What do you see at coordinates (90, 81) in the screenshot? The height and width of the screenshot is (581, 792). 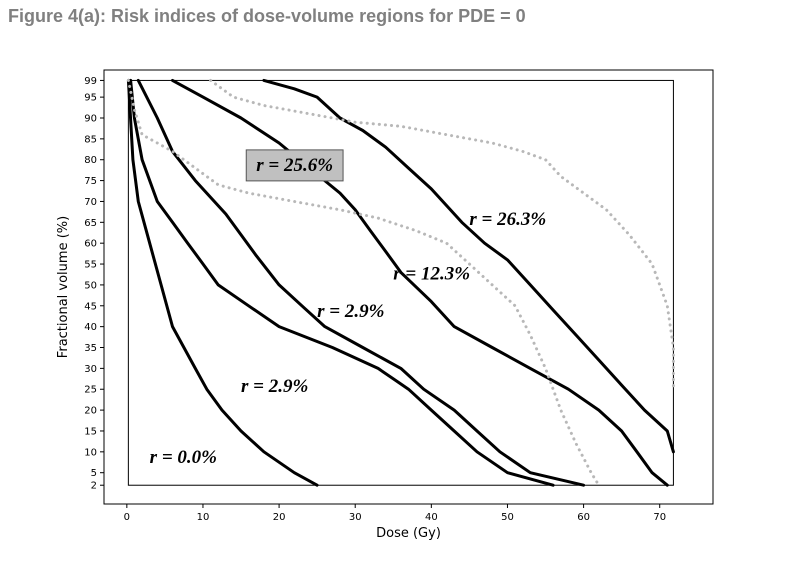 I see `y-tick-label: 99` at bounding box center [90, 81].